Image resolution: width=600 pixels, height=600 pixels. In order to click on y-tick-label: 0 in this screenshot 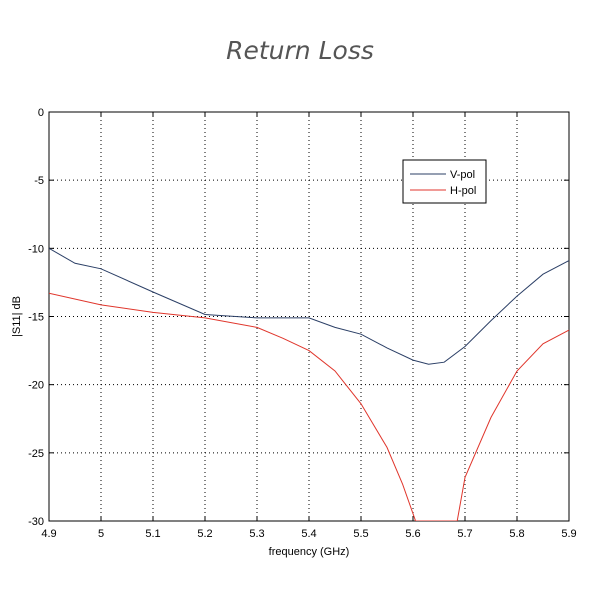, I will do `click(41, 113)`.